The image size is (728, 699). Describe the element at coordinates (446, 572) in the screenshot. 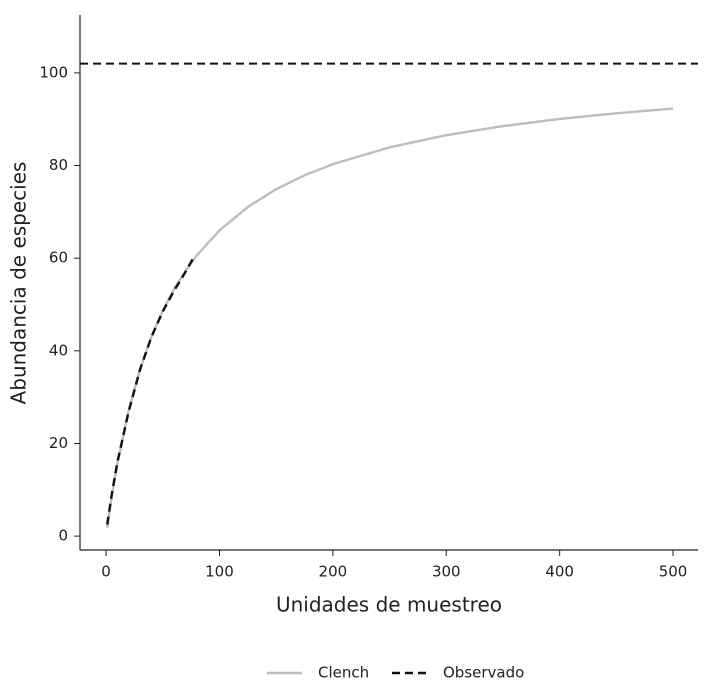

I see `x-tick-label: 300` at that location.